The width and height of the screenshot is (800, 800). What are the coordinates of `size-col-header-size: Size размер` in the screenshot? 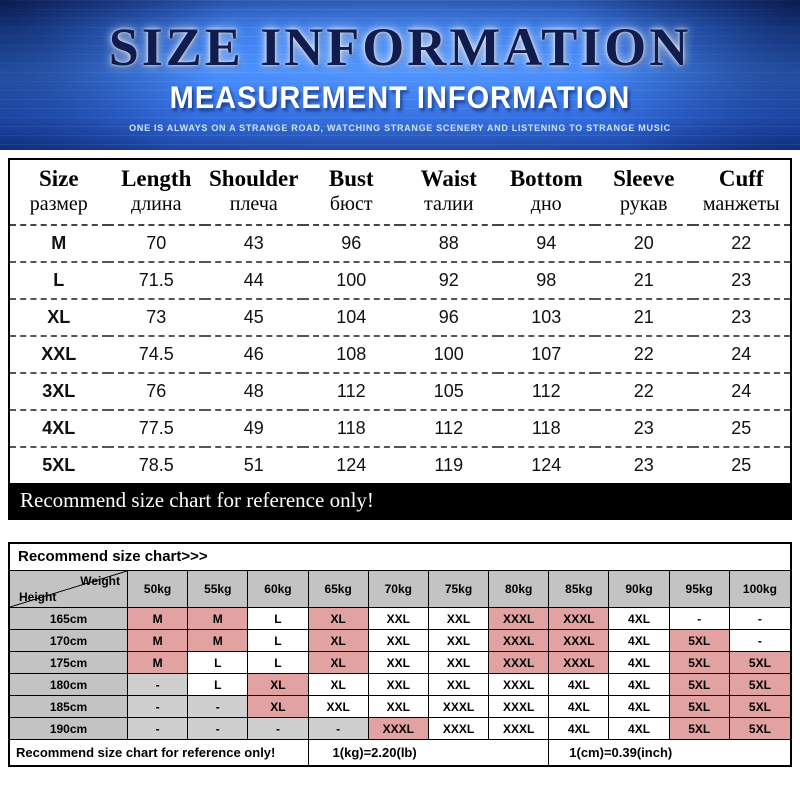 It's located at (59, 193).